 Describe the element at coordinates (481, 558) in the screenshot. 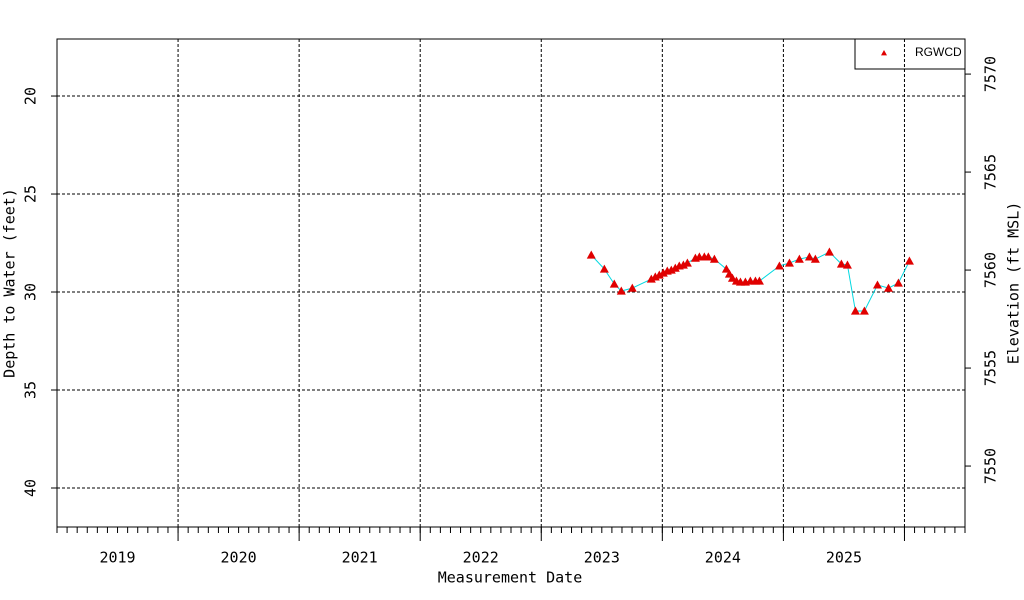

I see `x-tick-label: 2022` at that location.